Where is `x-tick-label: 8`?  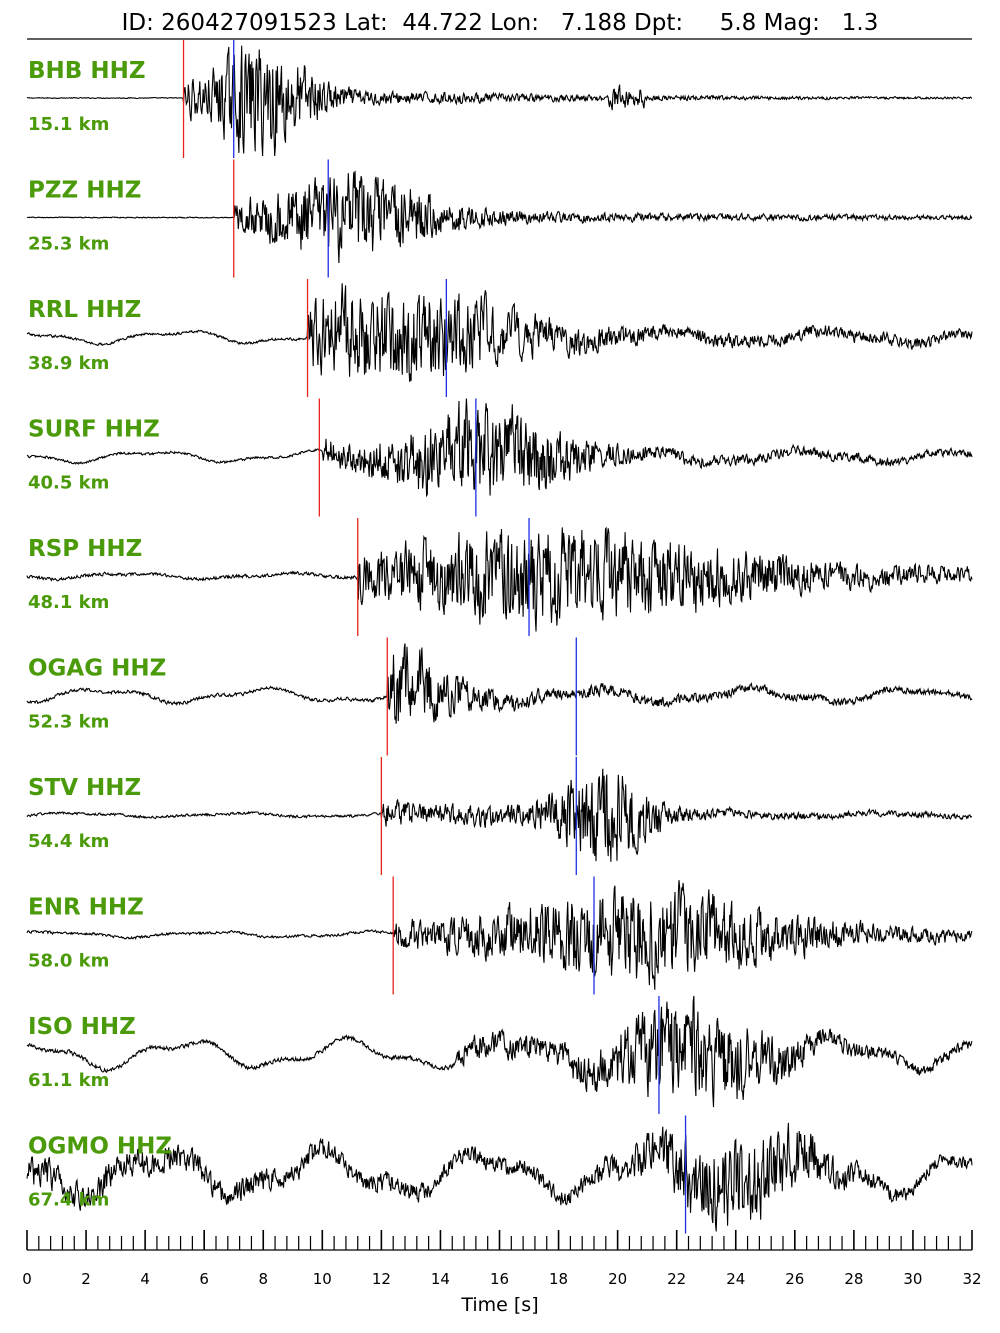 x-tick-label: 8 is located at coordinates (263, 1279).